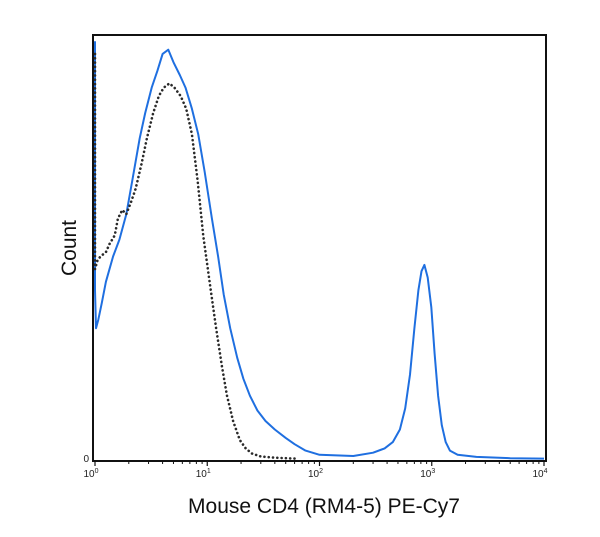  Describe the element at coordinates (539, 474) in the screenshot. I see `x-tick-label: 10⁴` at that location.